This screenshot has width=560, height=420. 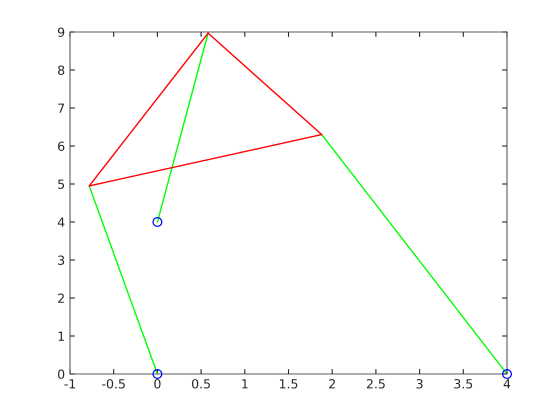 I want to click on x-tick-label: 3.5, so click(x=463, y=384).